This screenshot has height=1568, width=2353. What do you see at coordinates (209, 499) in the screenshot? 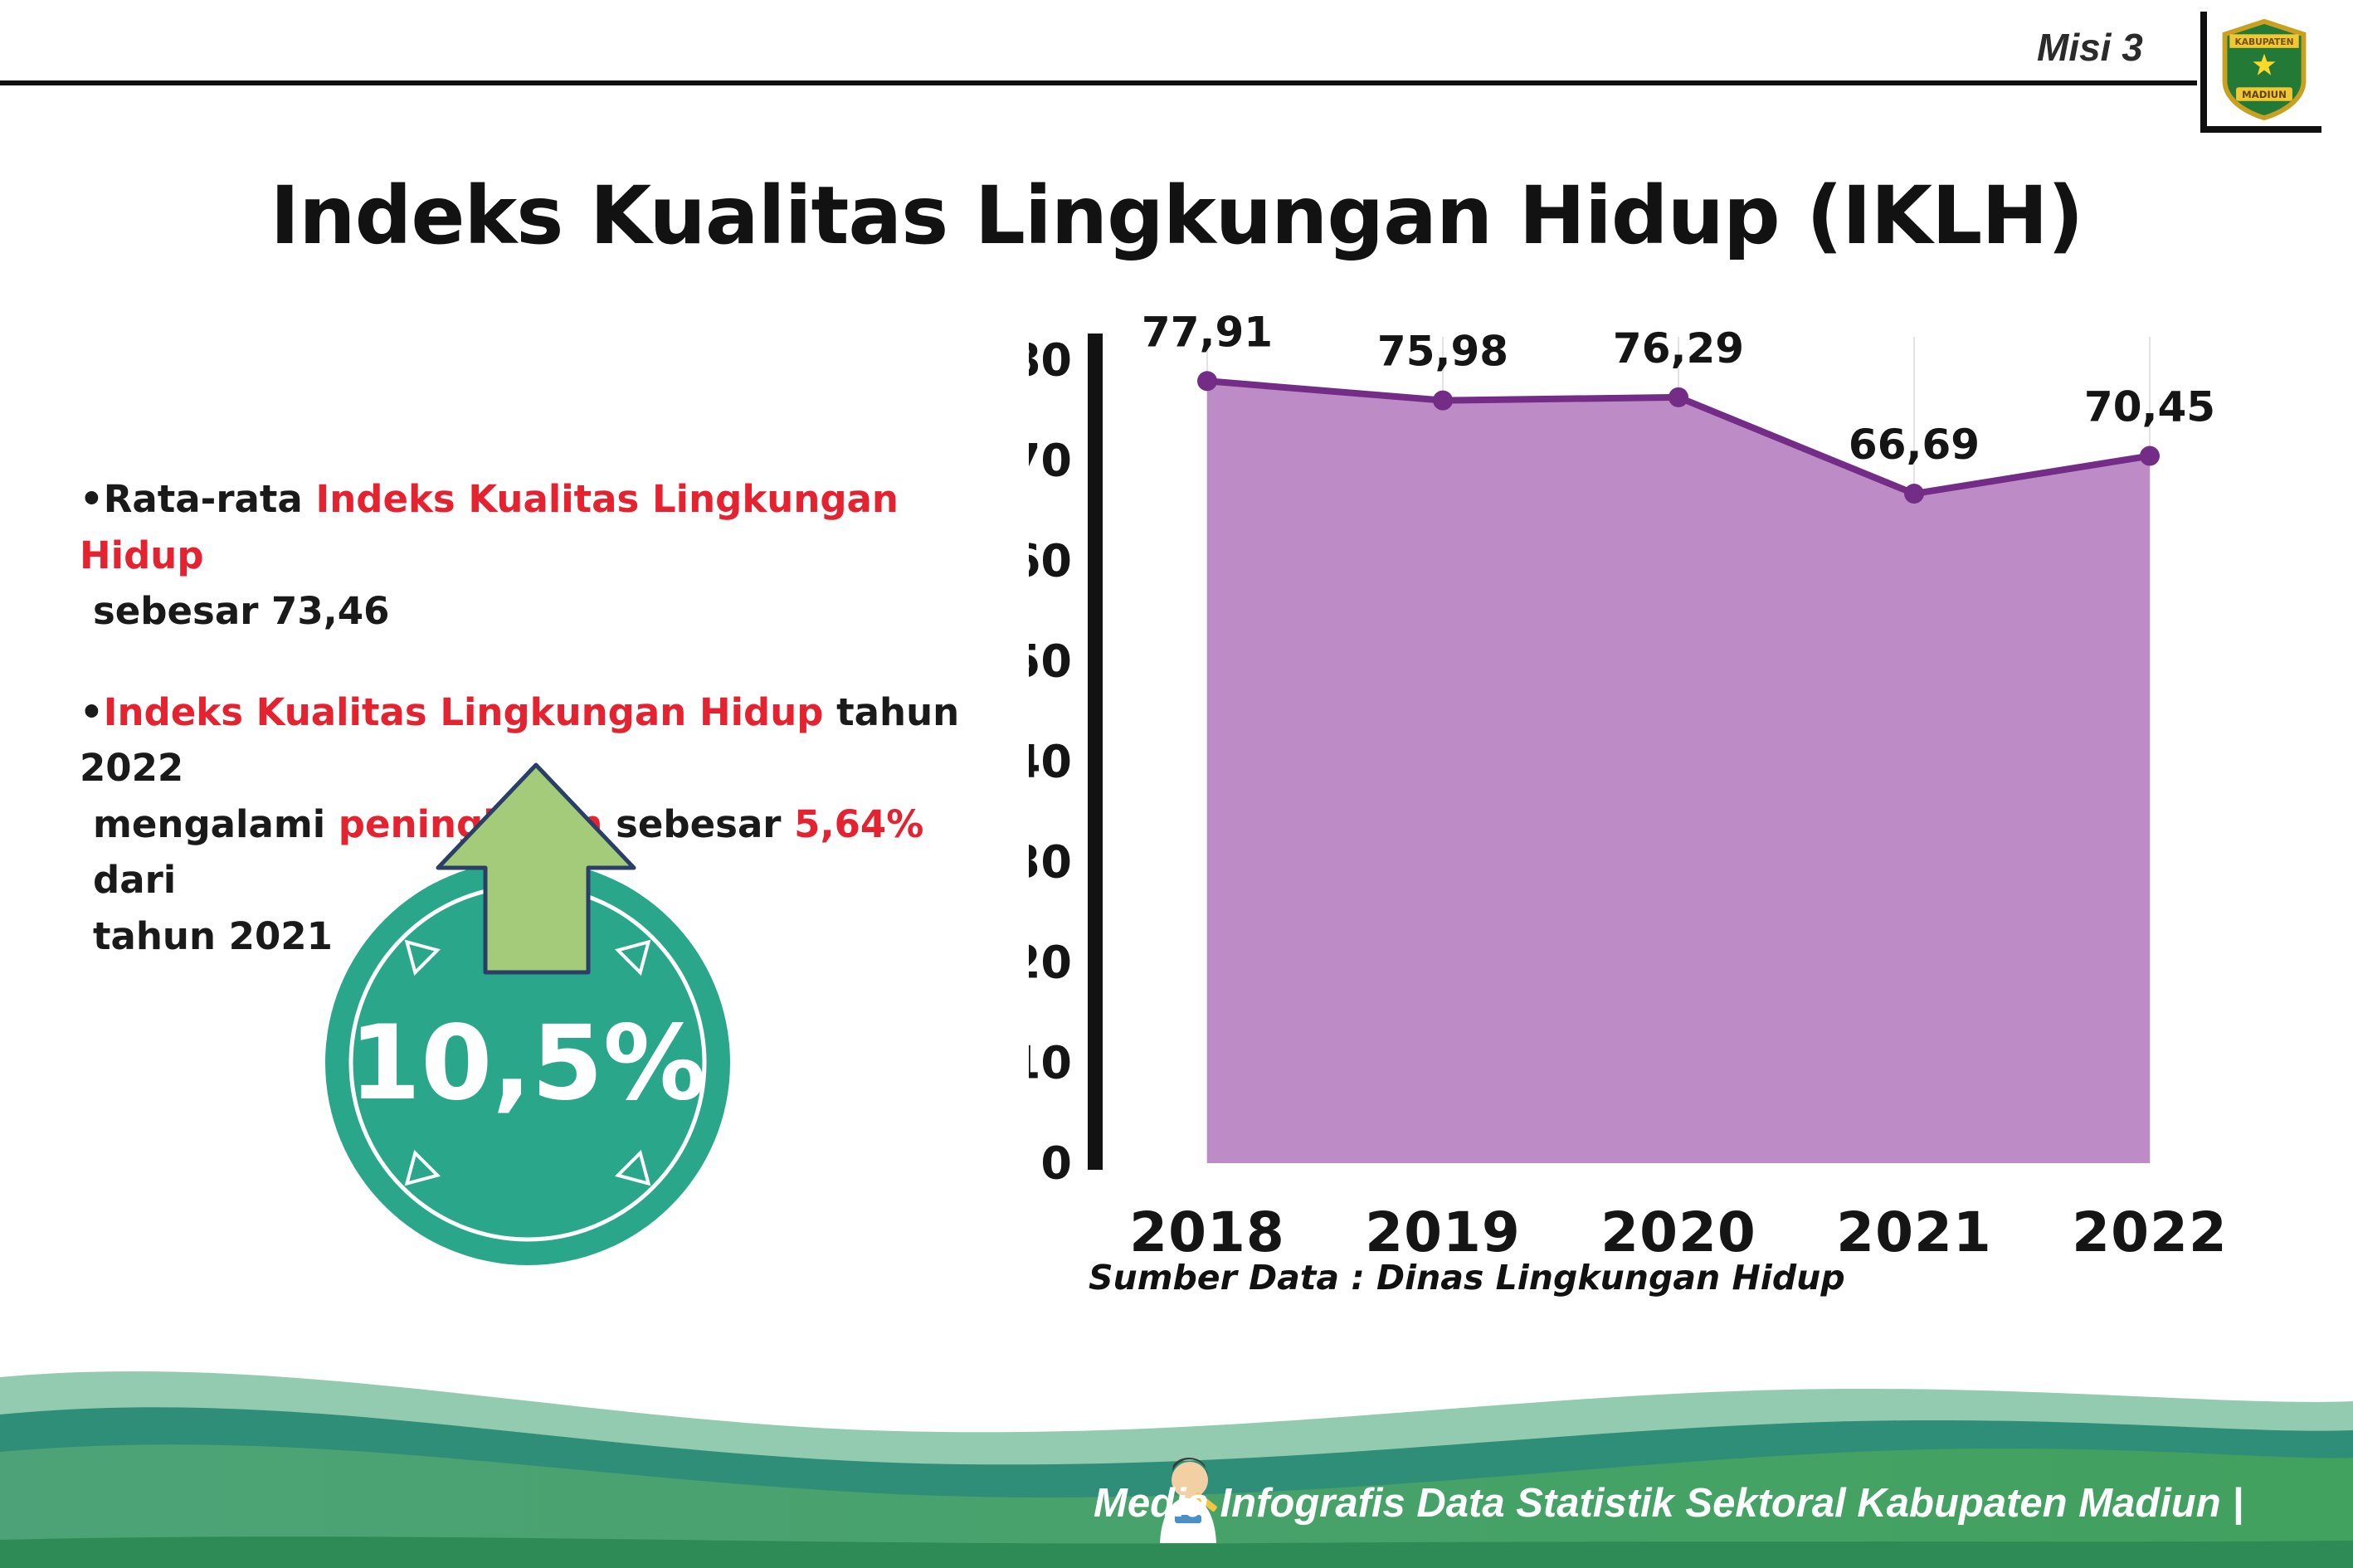
I see `bullet1-black: Rata-rata` at bounding box center [209, 499].